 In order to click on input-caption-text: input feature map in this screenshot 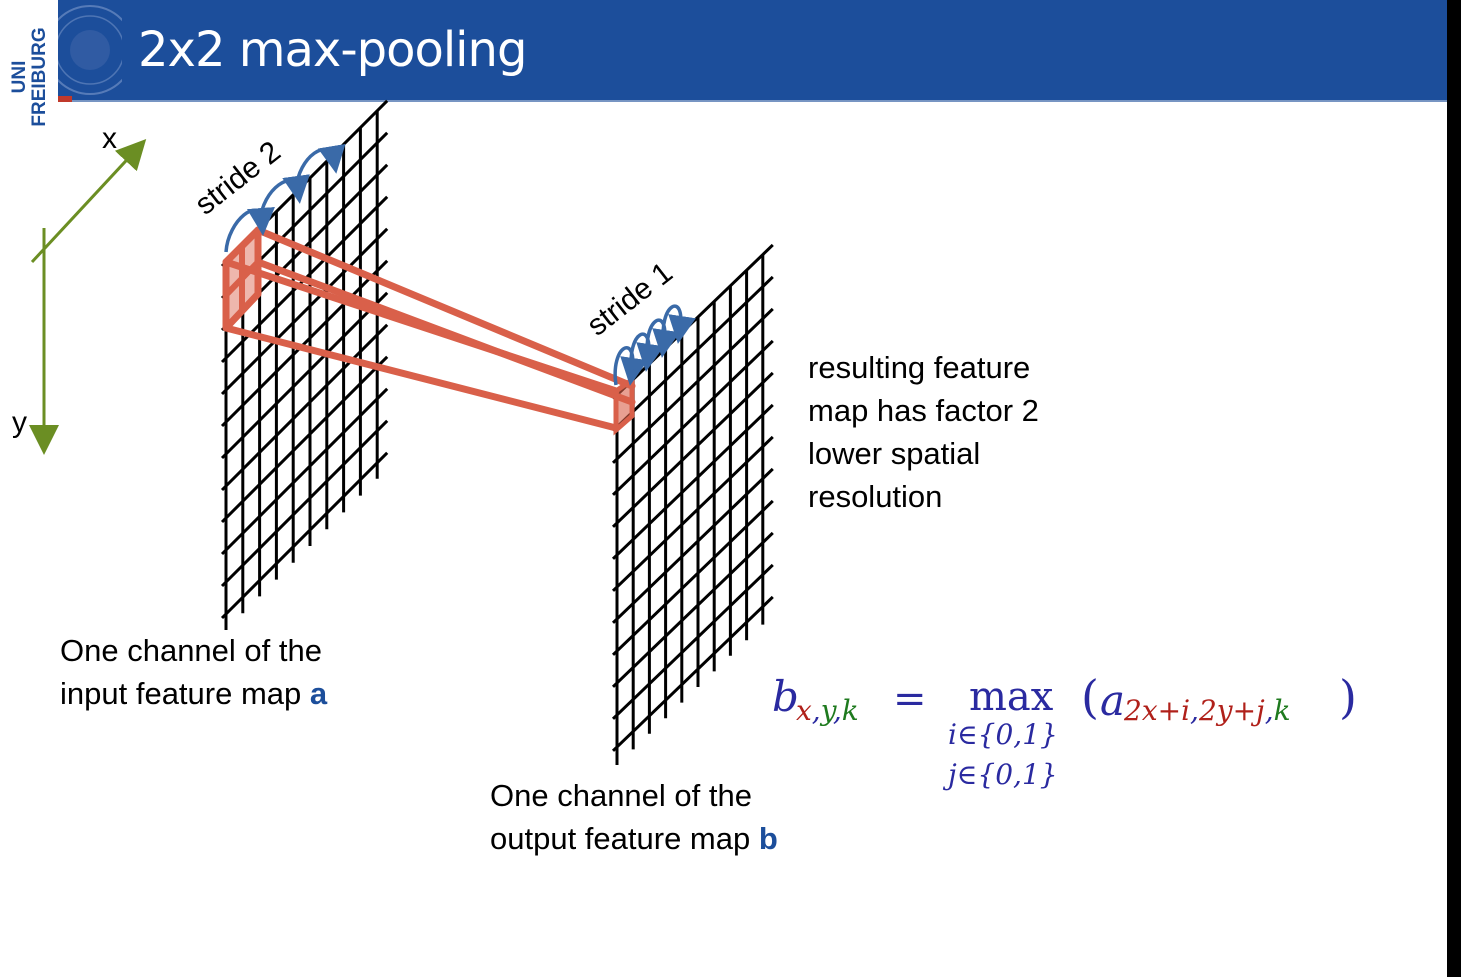, I will do `click(185, 693)`.